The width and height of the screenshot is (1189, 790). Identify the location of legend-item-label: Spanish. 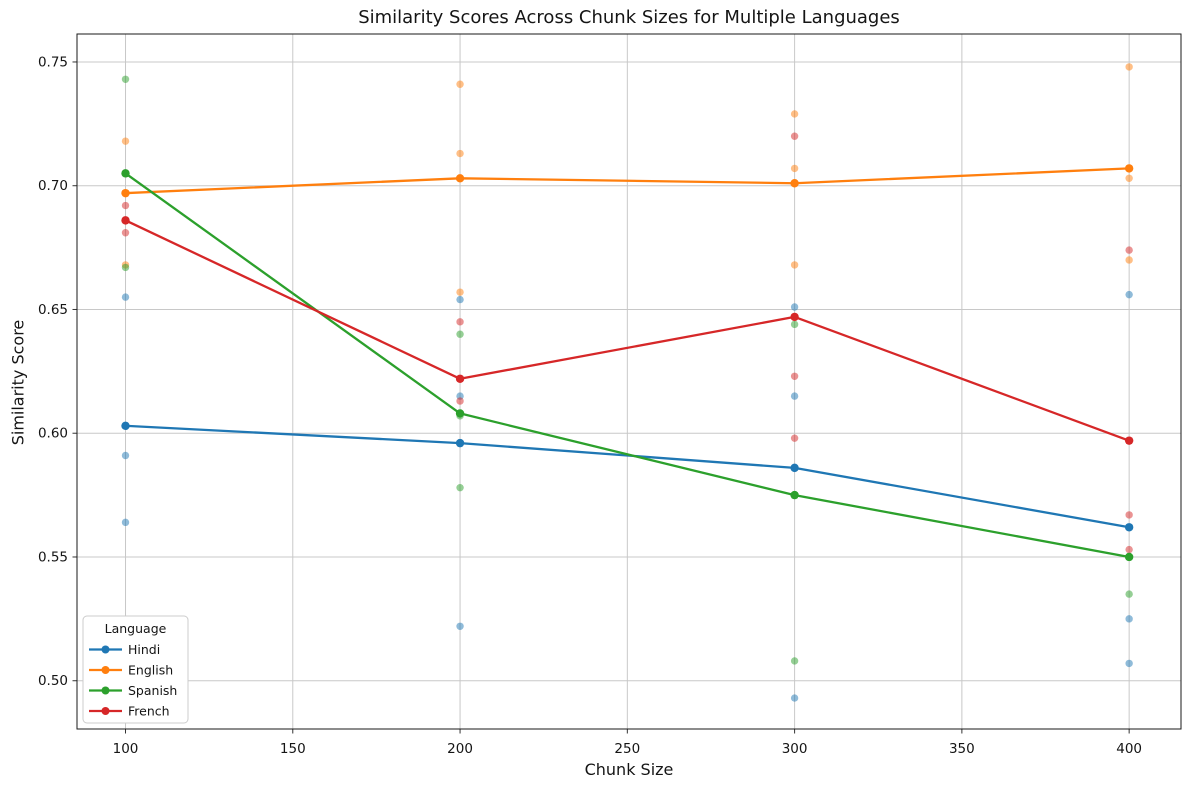
(152, 690).